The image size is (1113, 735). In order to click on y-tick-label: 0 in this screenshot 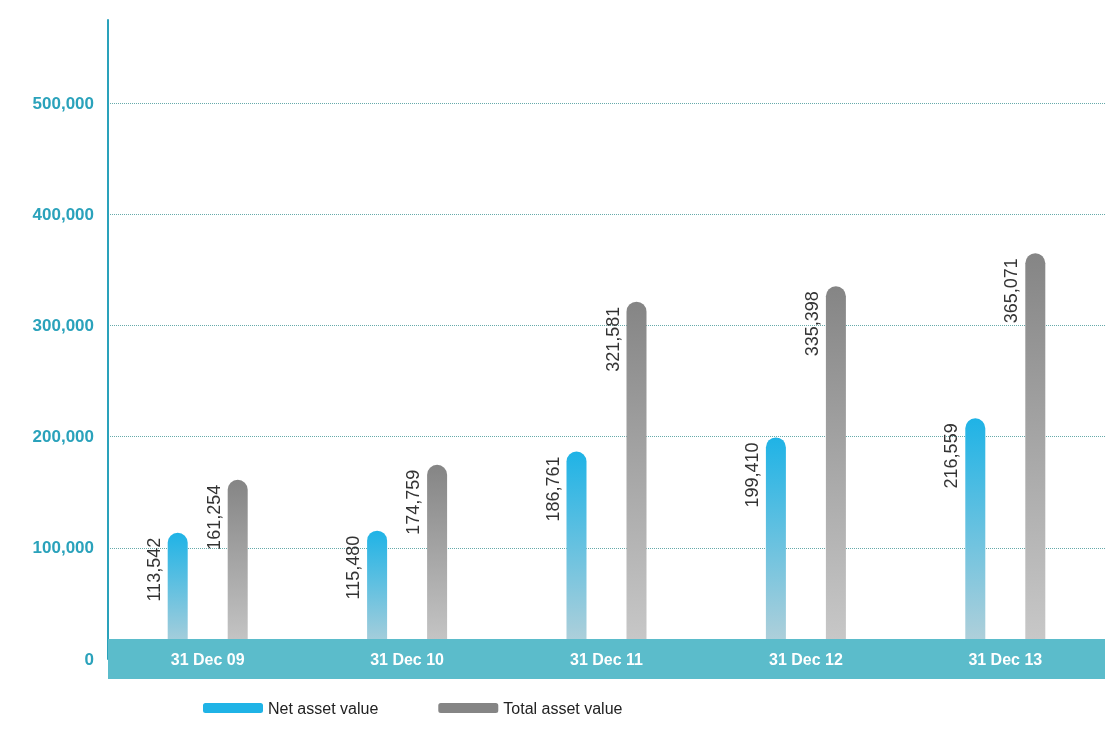, I will do `click(89, 659)`.